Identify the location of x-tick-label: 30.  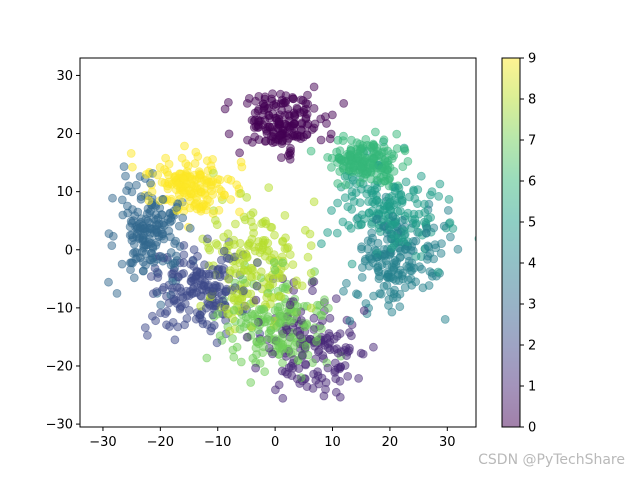
(447, 442).